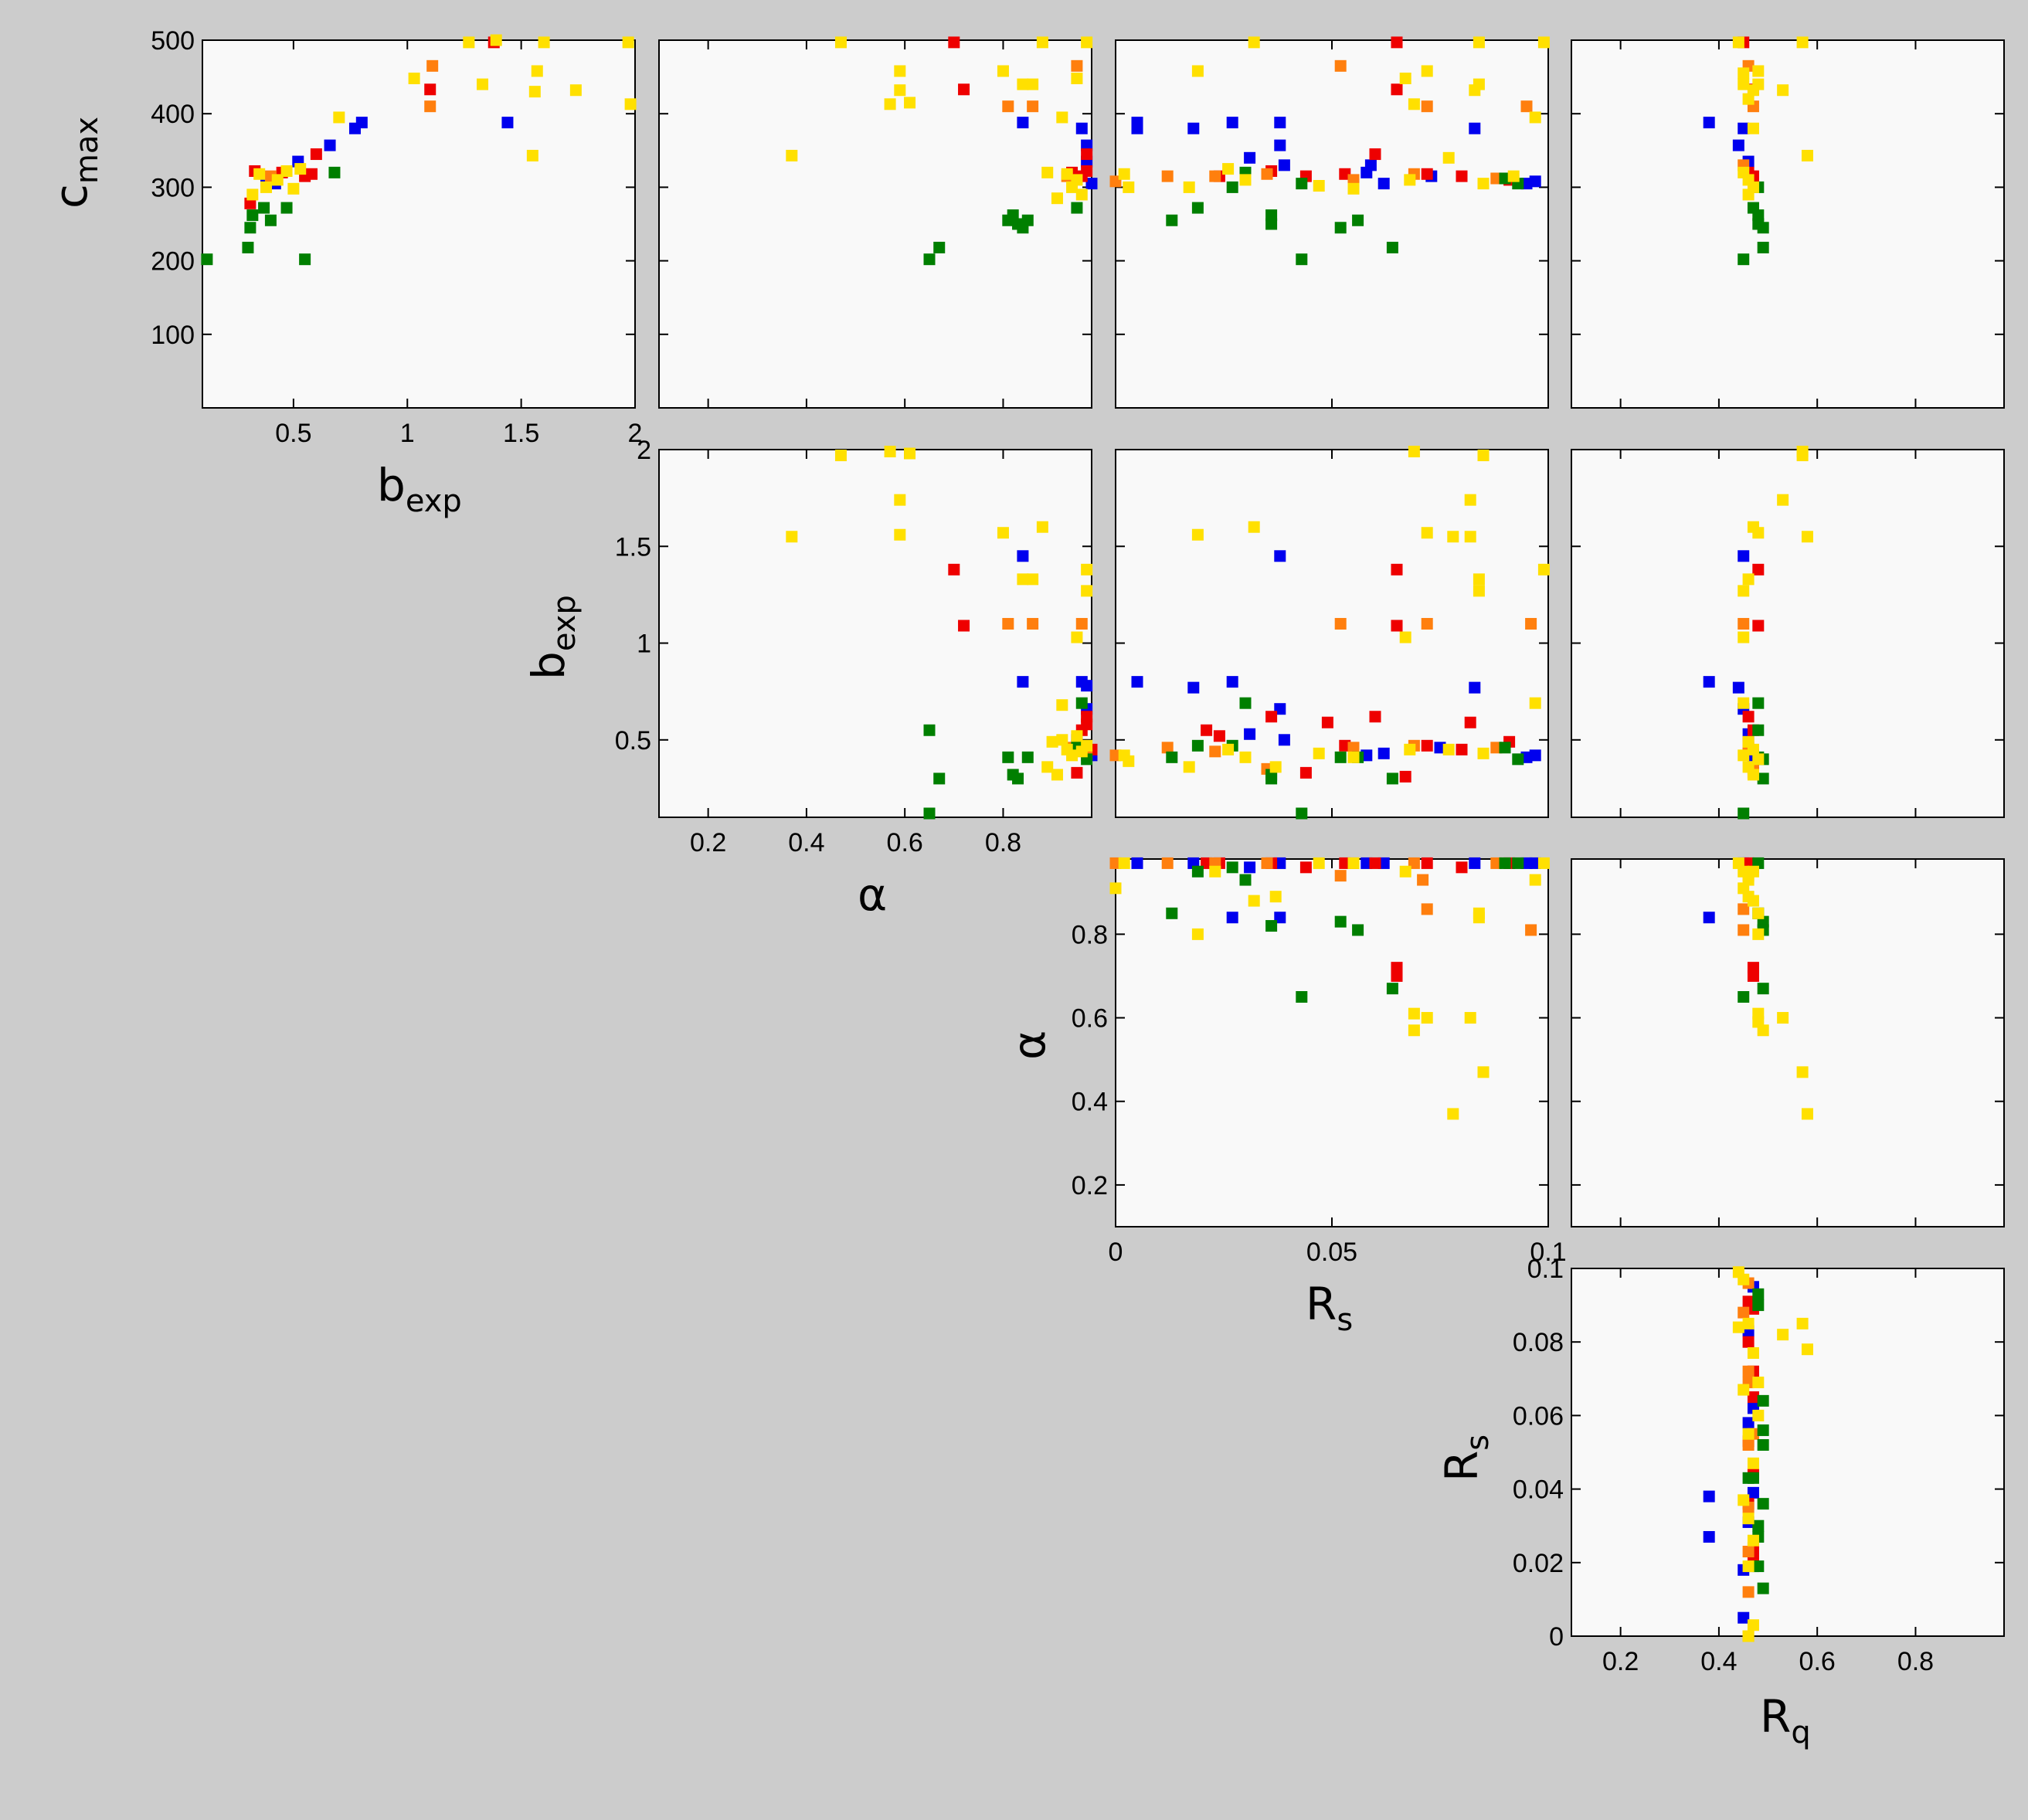  What do you see at coordinates (1538, 1342) in the screenshot?
I see `y-tick-label: 0.08` at bounding box center [1538, 1342].